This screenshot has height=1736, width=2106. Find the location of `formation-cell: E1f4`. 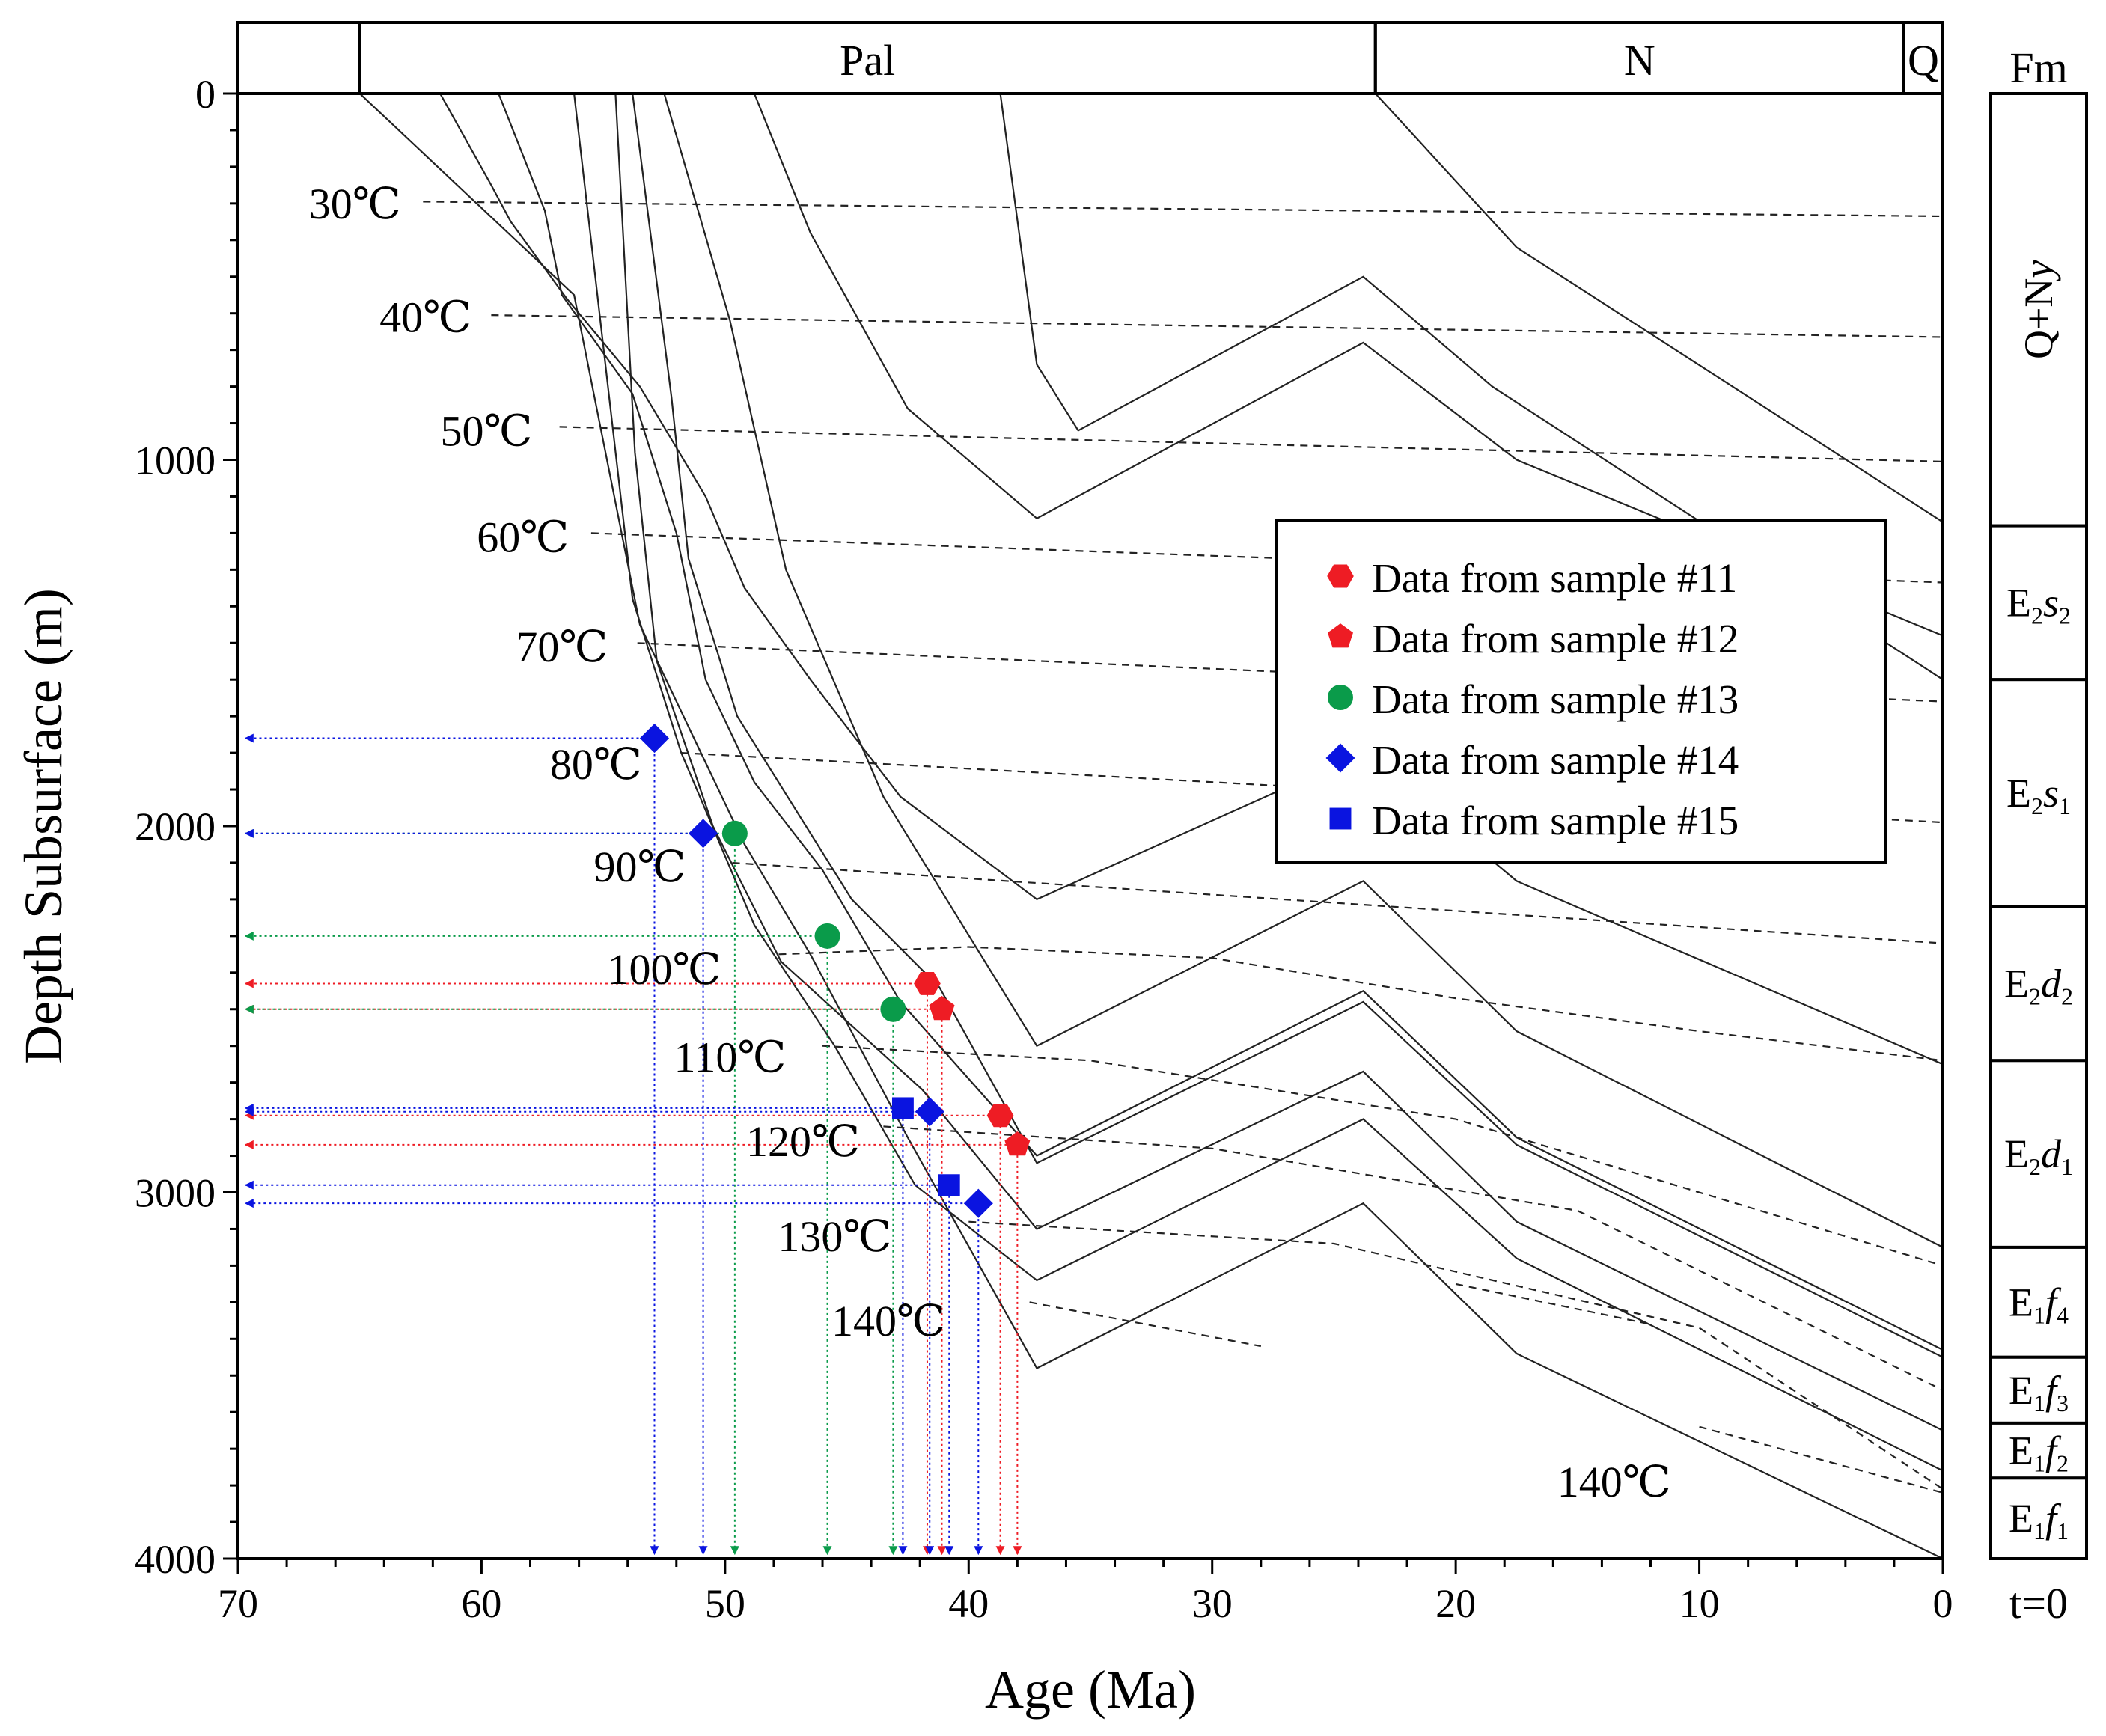

formation-cell: E1f4 is located at coordinates (2038, 1302).